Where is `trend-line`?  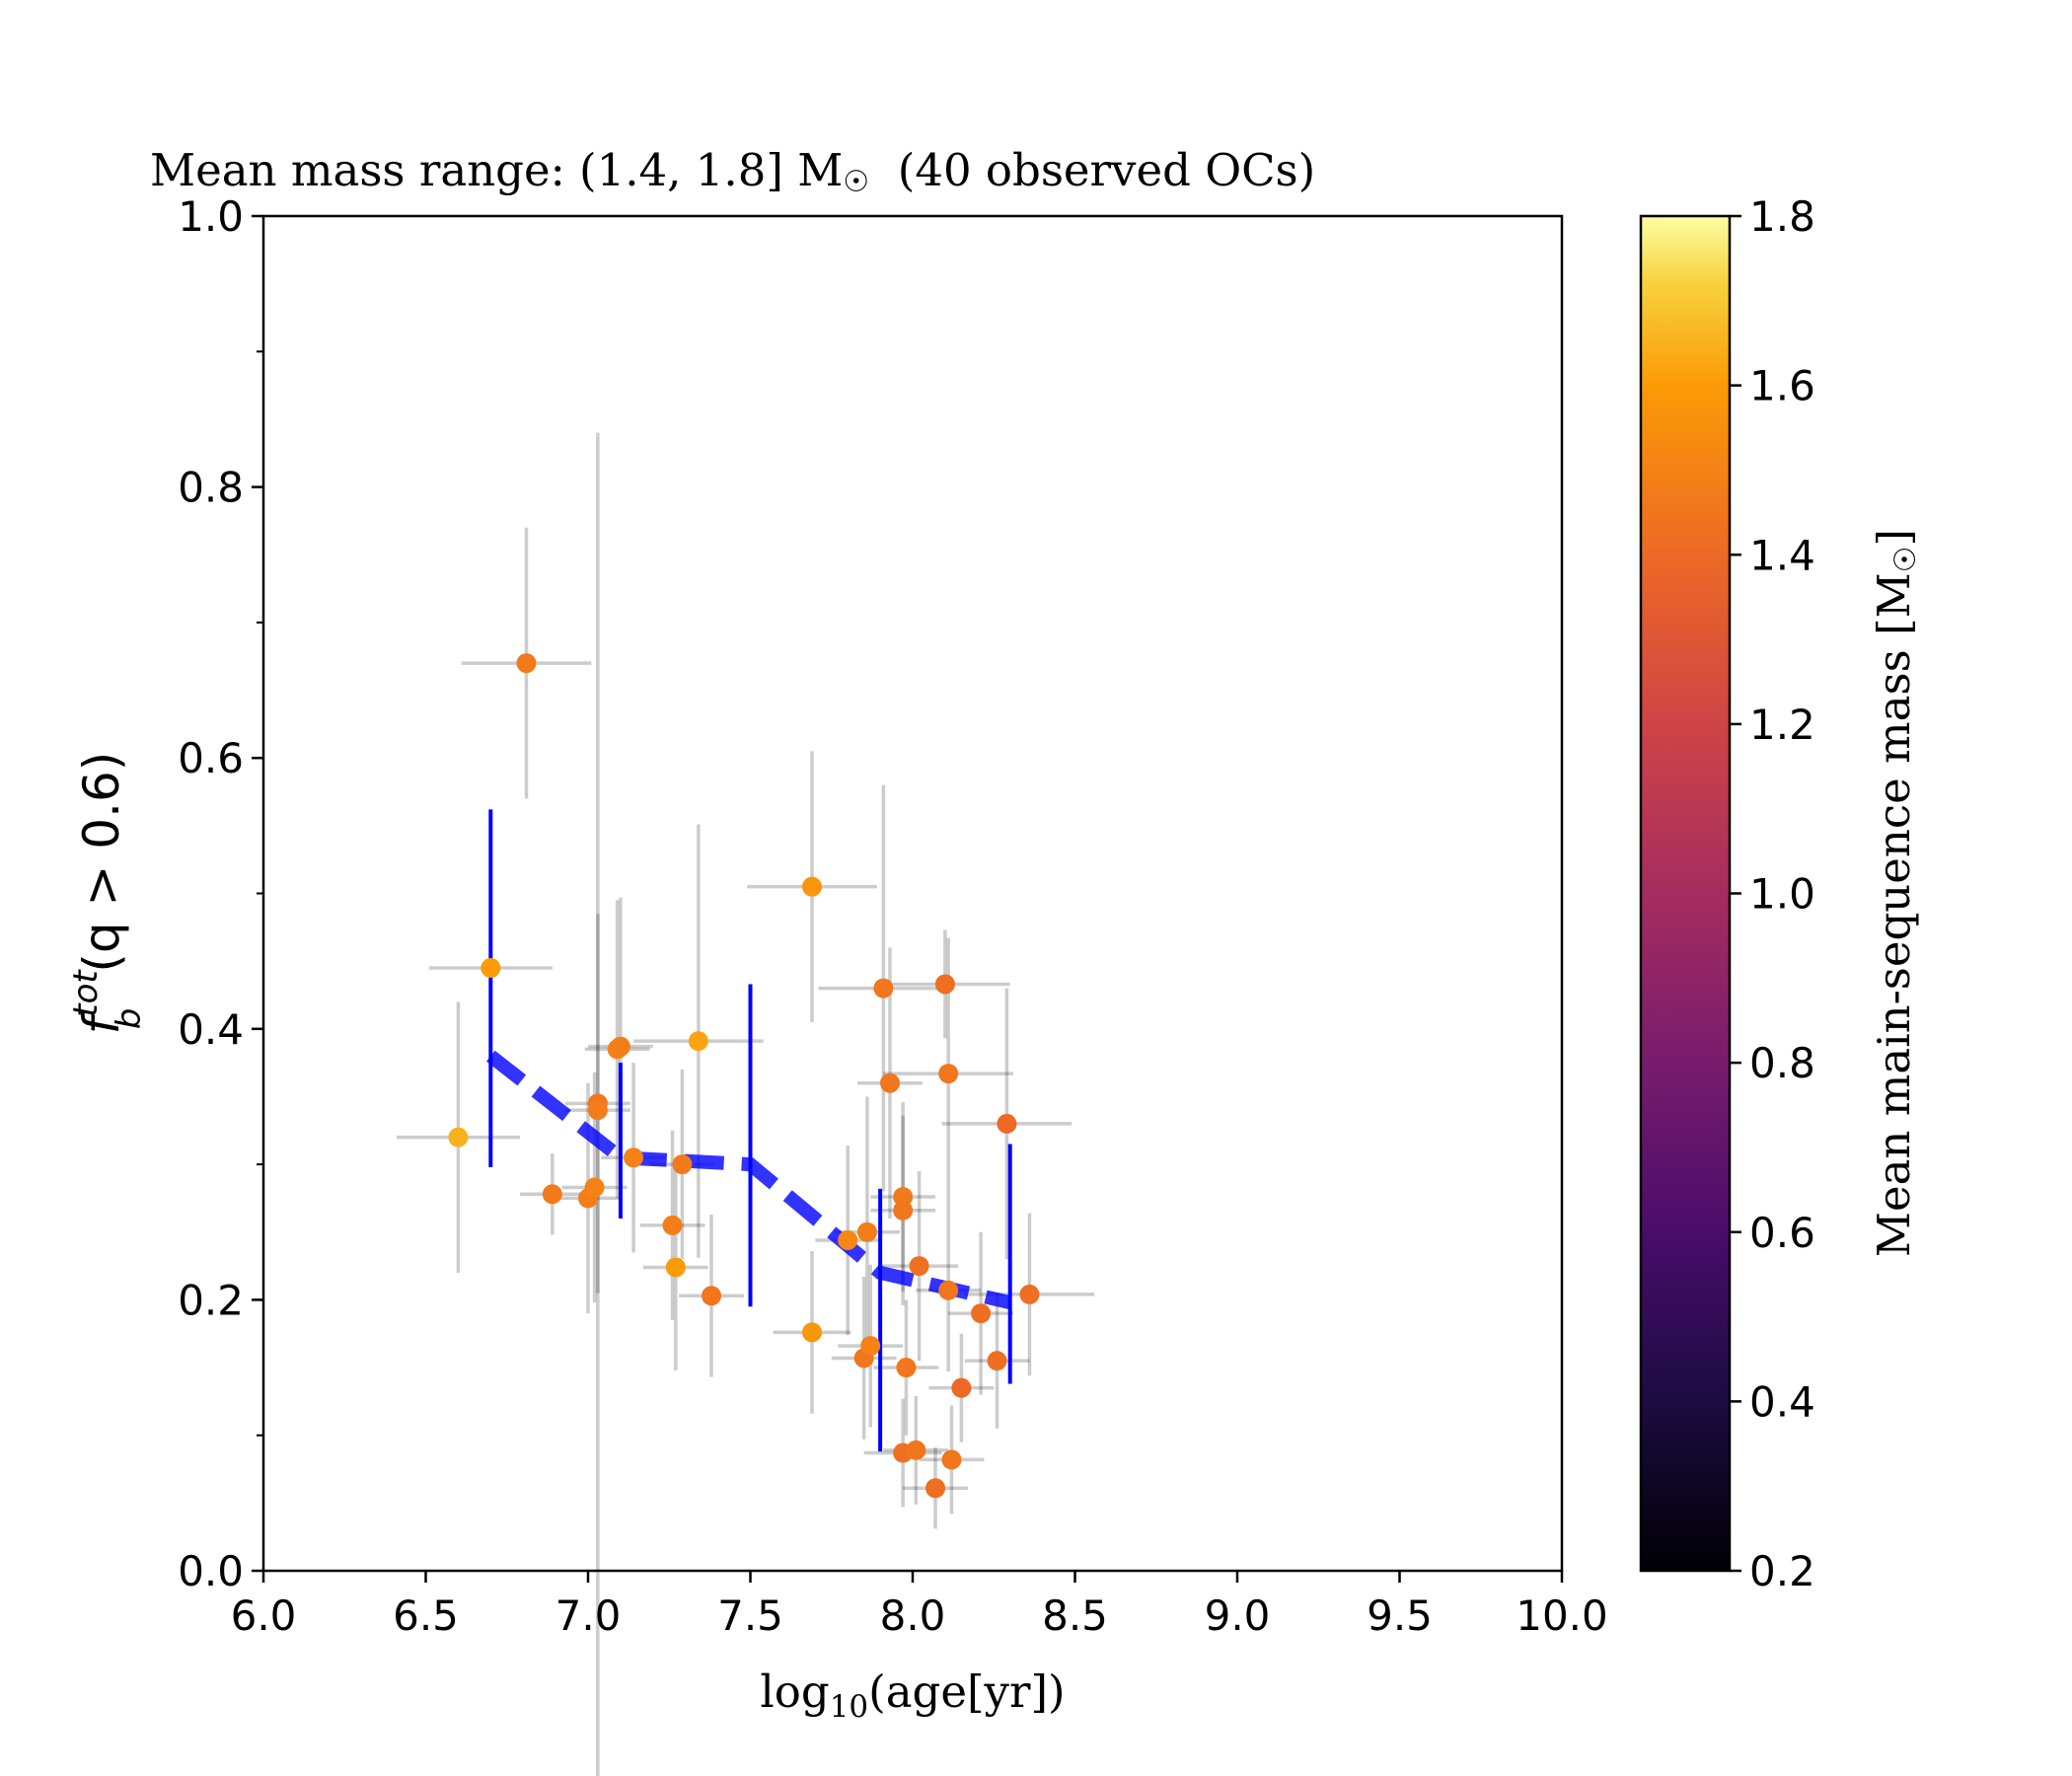 trend-line is located at coordinates (748, 1130).